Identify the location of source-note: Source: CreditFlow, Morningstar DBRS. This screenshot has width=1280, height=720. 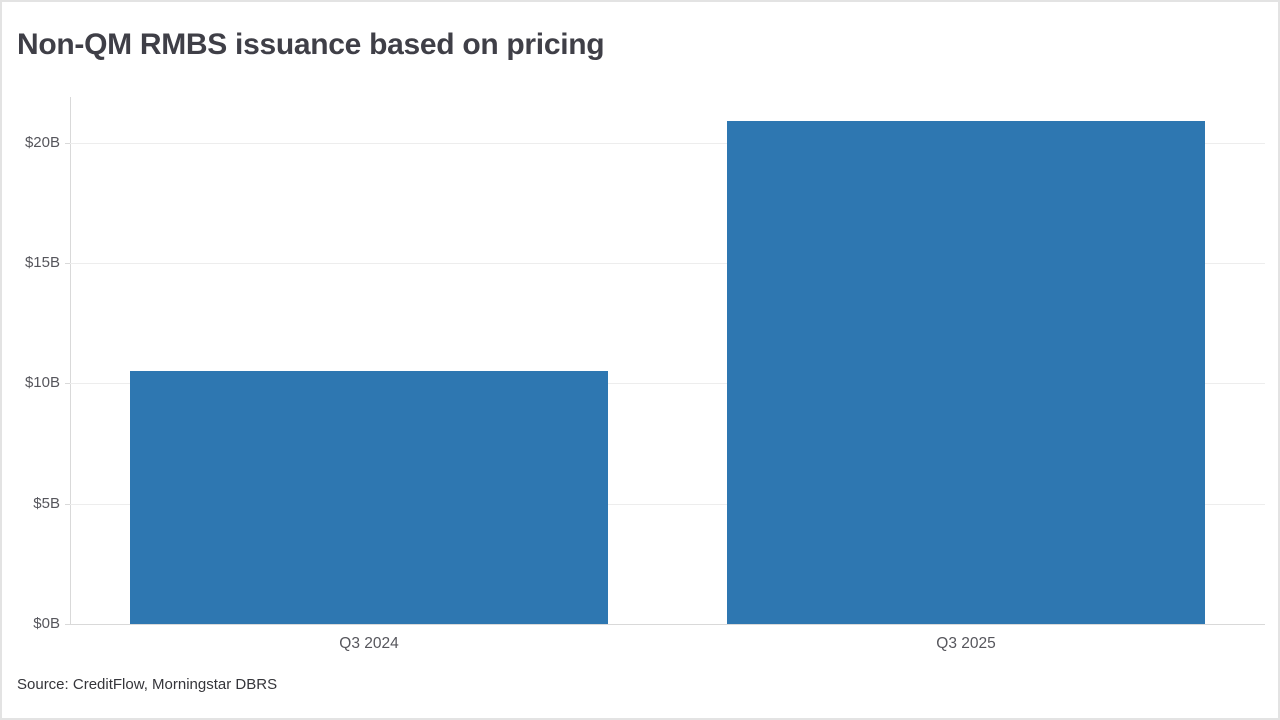
(147, 684).